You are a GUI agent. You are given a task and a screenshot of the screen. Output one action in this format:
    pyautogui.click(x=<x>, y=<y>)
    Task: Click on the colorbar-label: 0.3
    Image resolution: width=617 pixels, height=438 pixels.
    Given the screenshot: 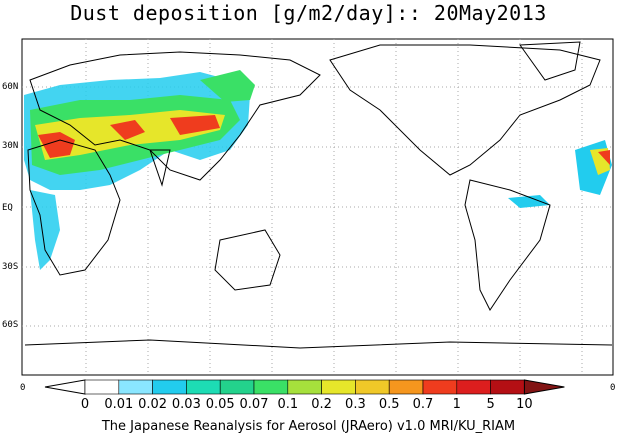 What is the action you would take?
    pyautogui.click(x=355, y=404)
    